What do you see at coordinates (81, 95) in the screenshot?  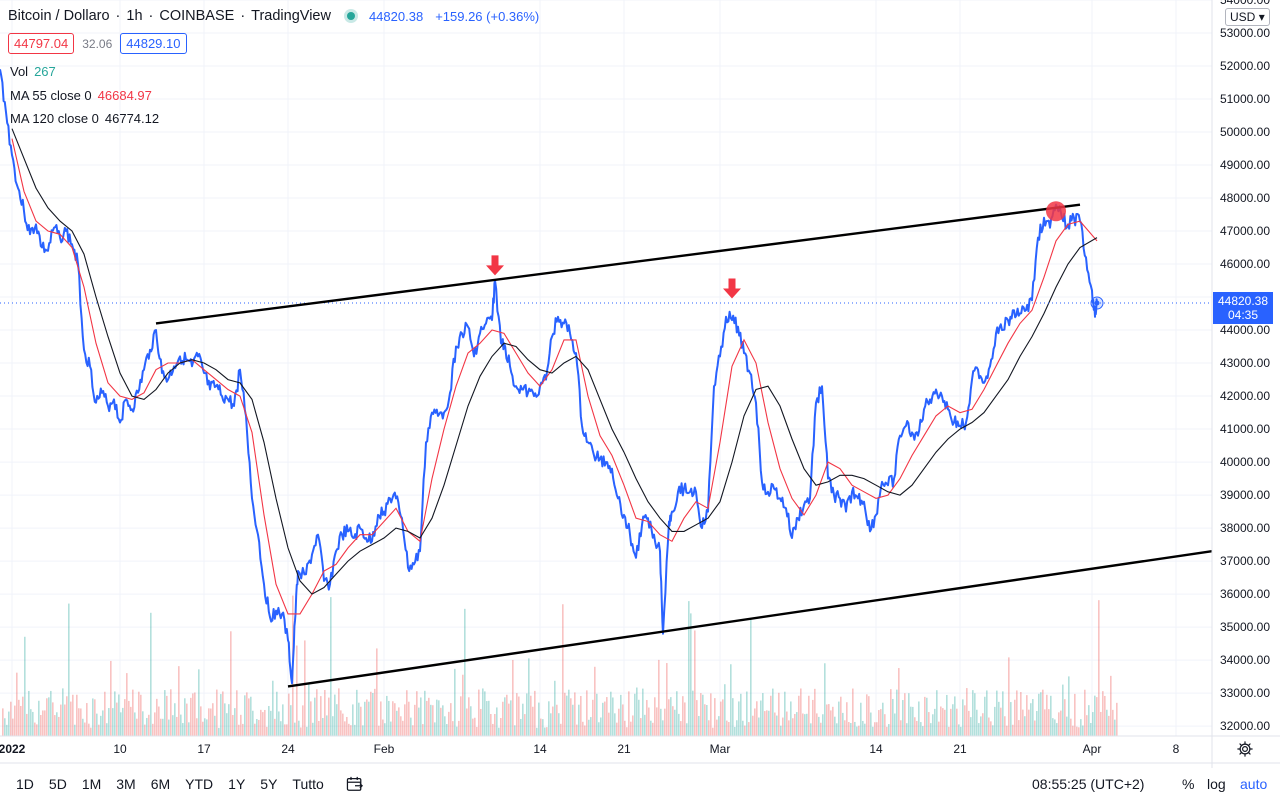 I see `indicator-ma55: MA 55 close 0 46684.97` at bounding box center [81, 95].